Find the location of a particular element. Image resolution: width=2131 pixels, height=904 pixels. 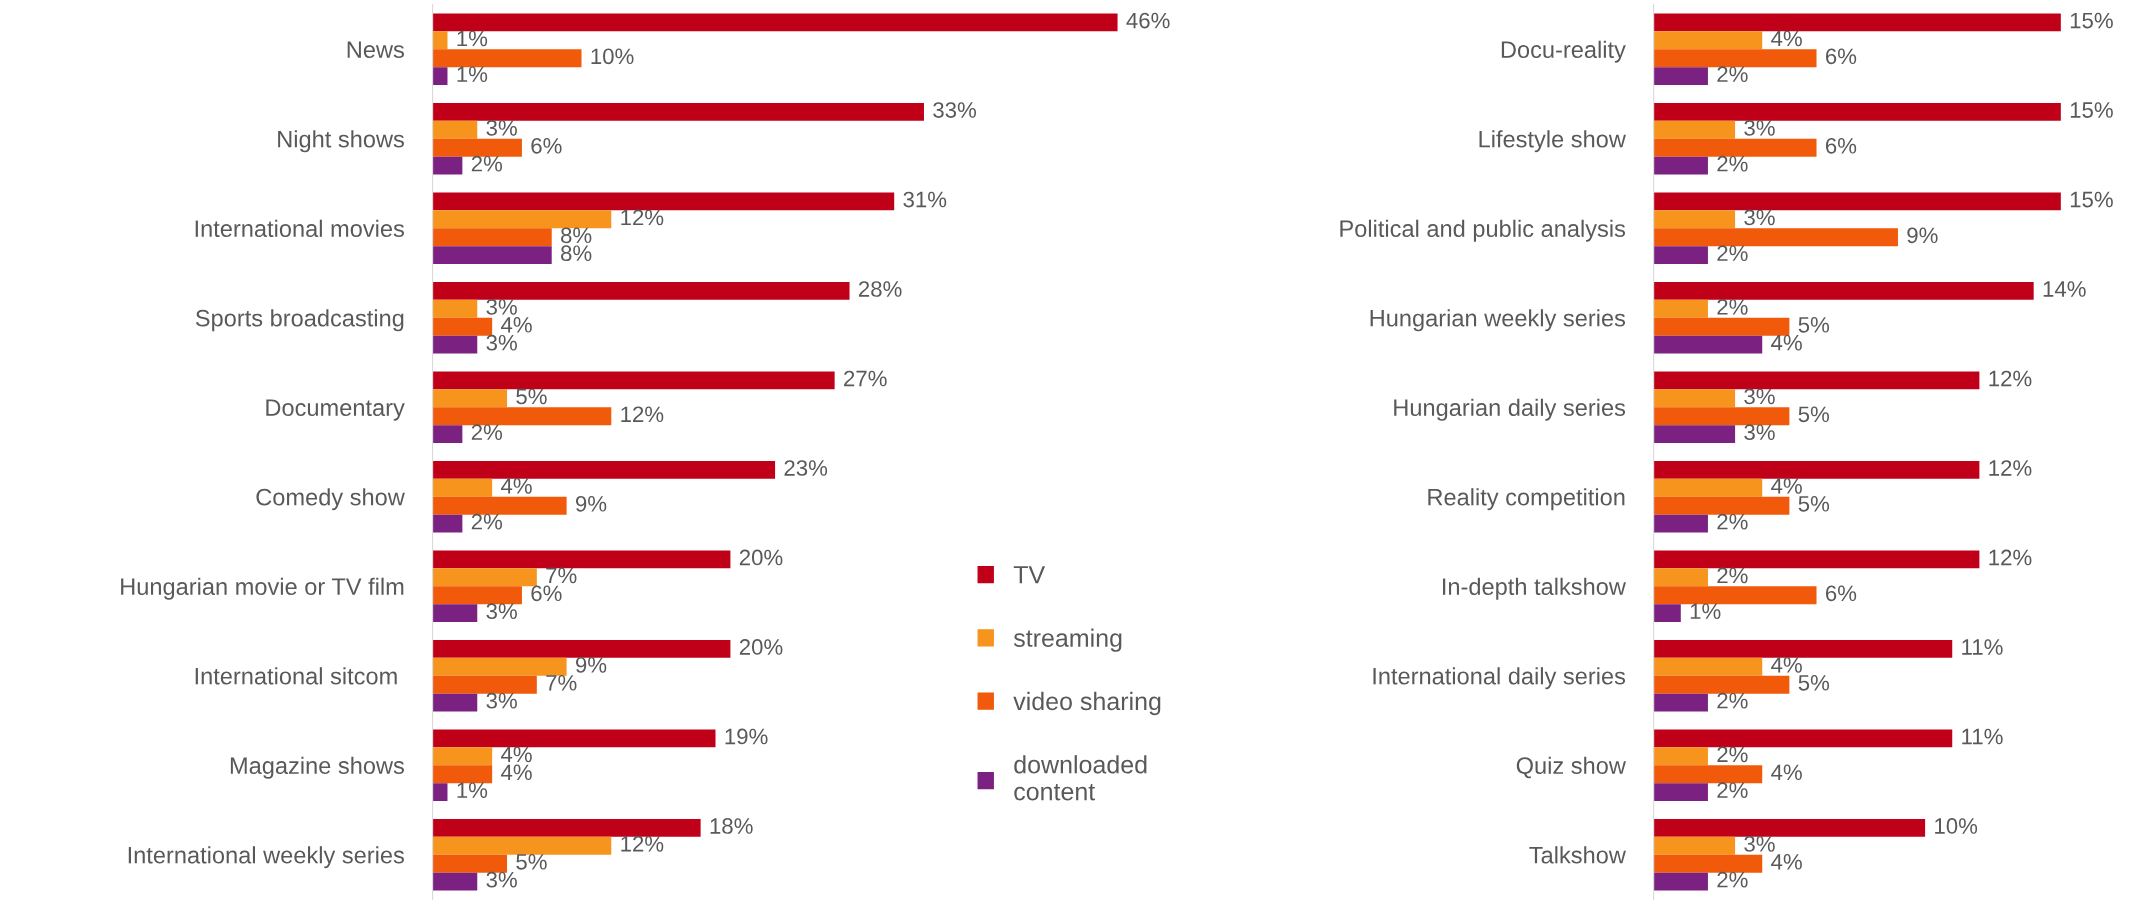

y-tick-label: Hungarian daily series is located at coordinates (1510, 409).